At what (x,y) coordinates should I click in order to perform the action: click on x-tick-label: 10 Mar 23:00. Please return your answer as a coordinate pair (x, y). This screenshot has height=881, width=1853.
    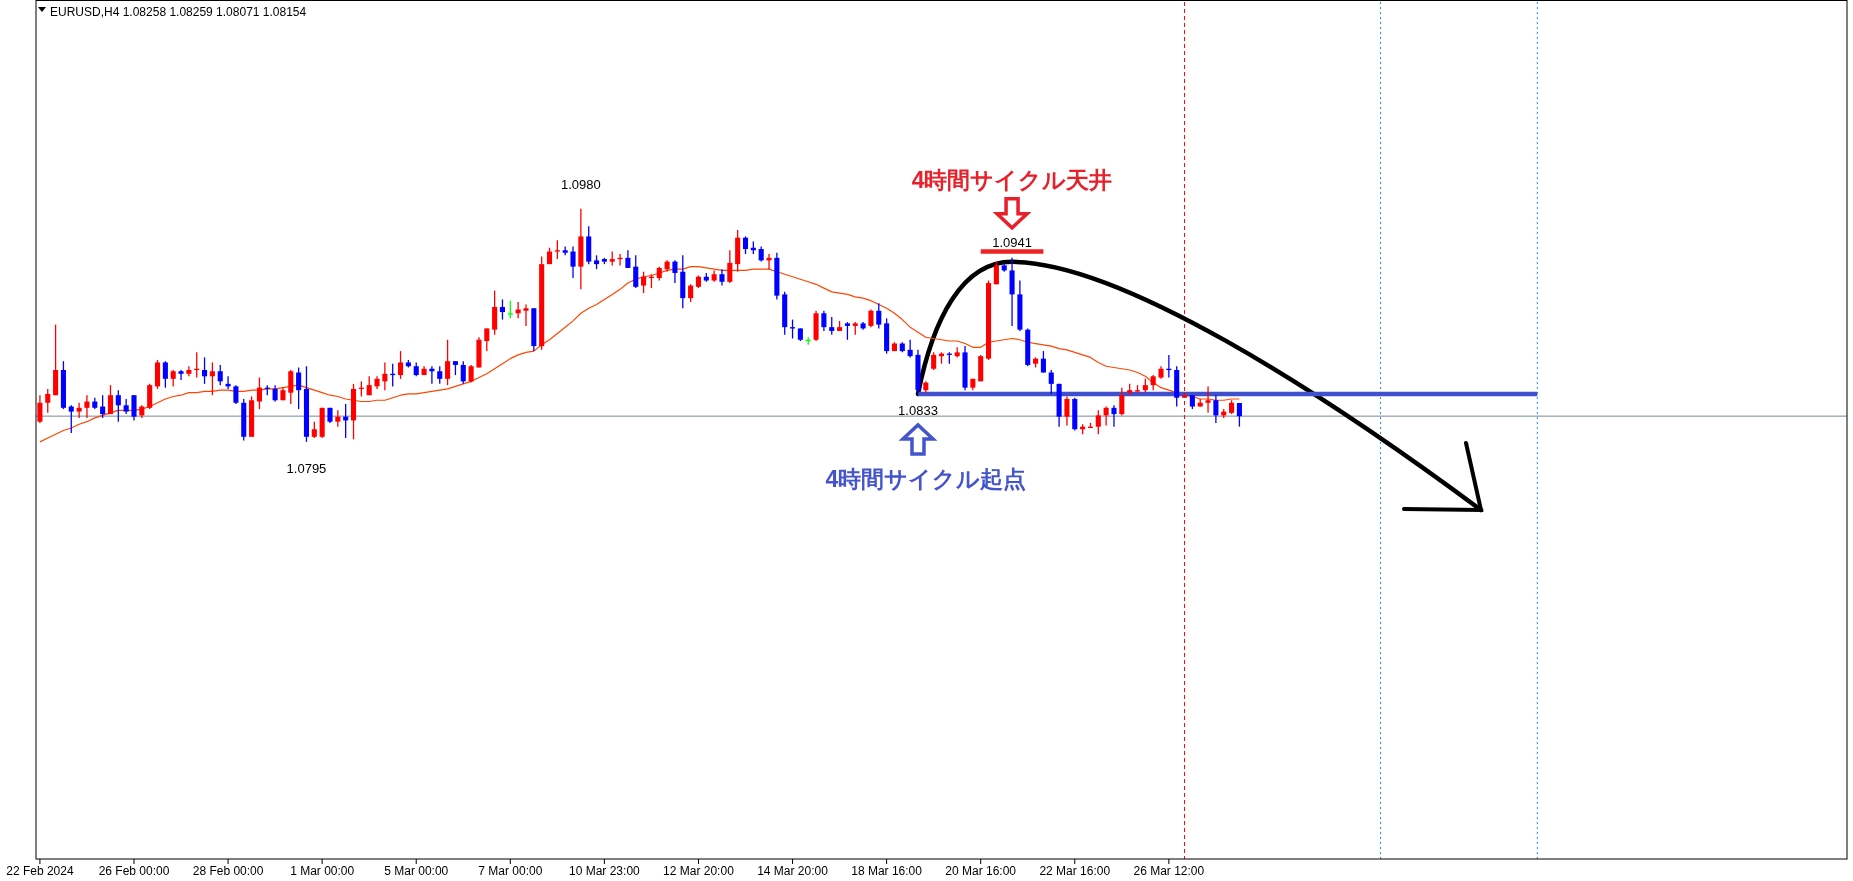
    Looking at the image, I should click on (605, 871).